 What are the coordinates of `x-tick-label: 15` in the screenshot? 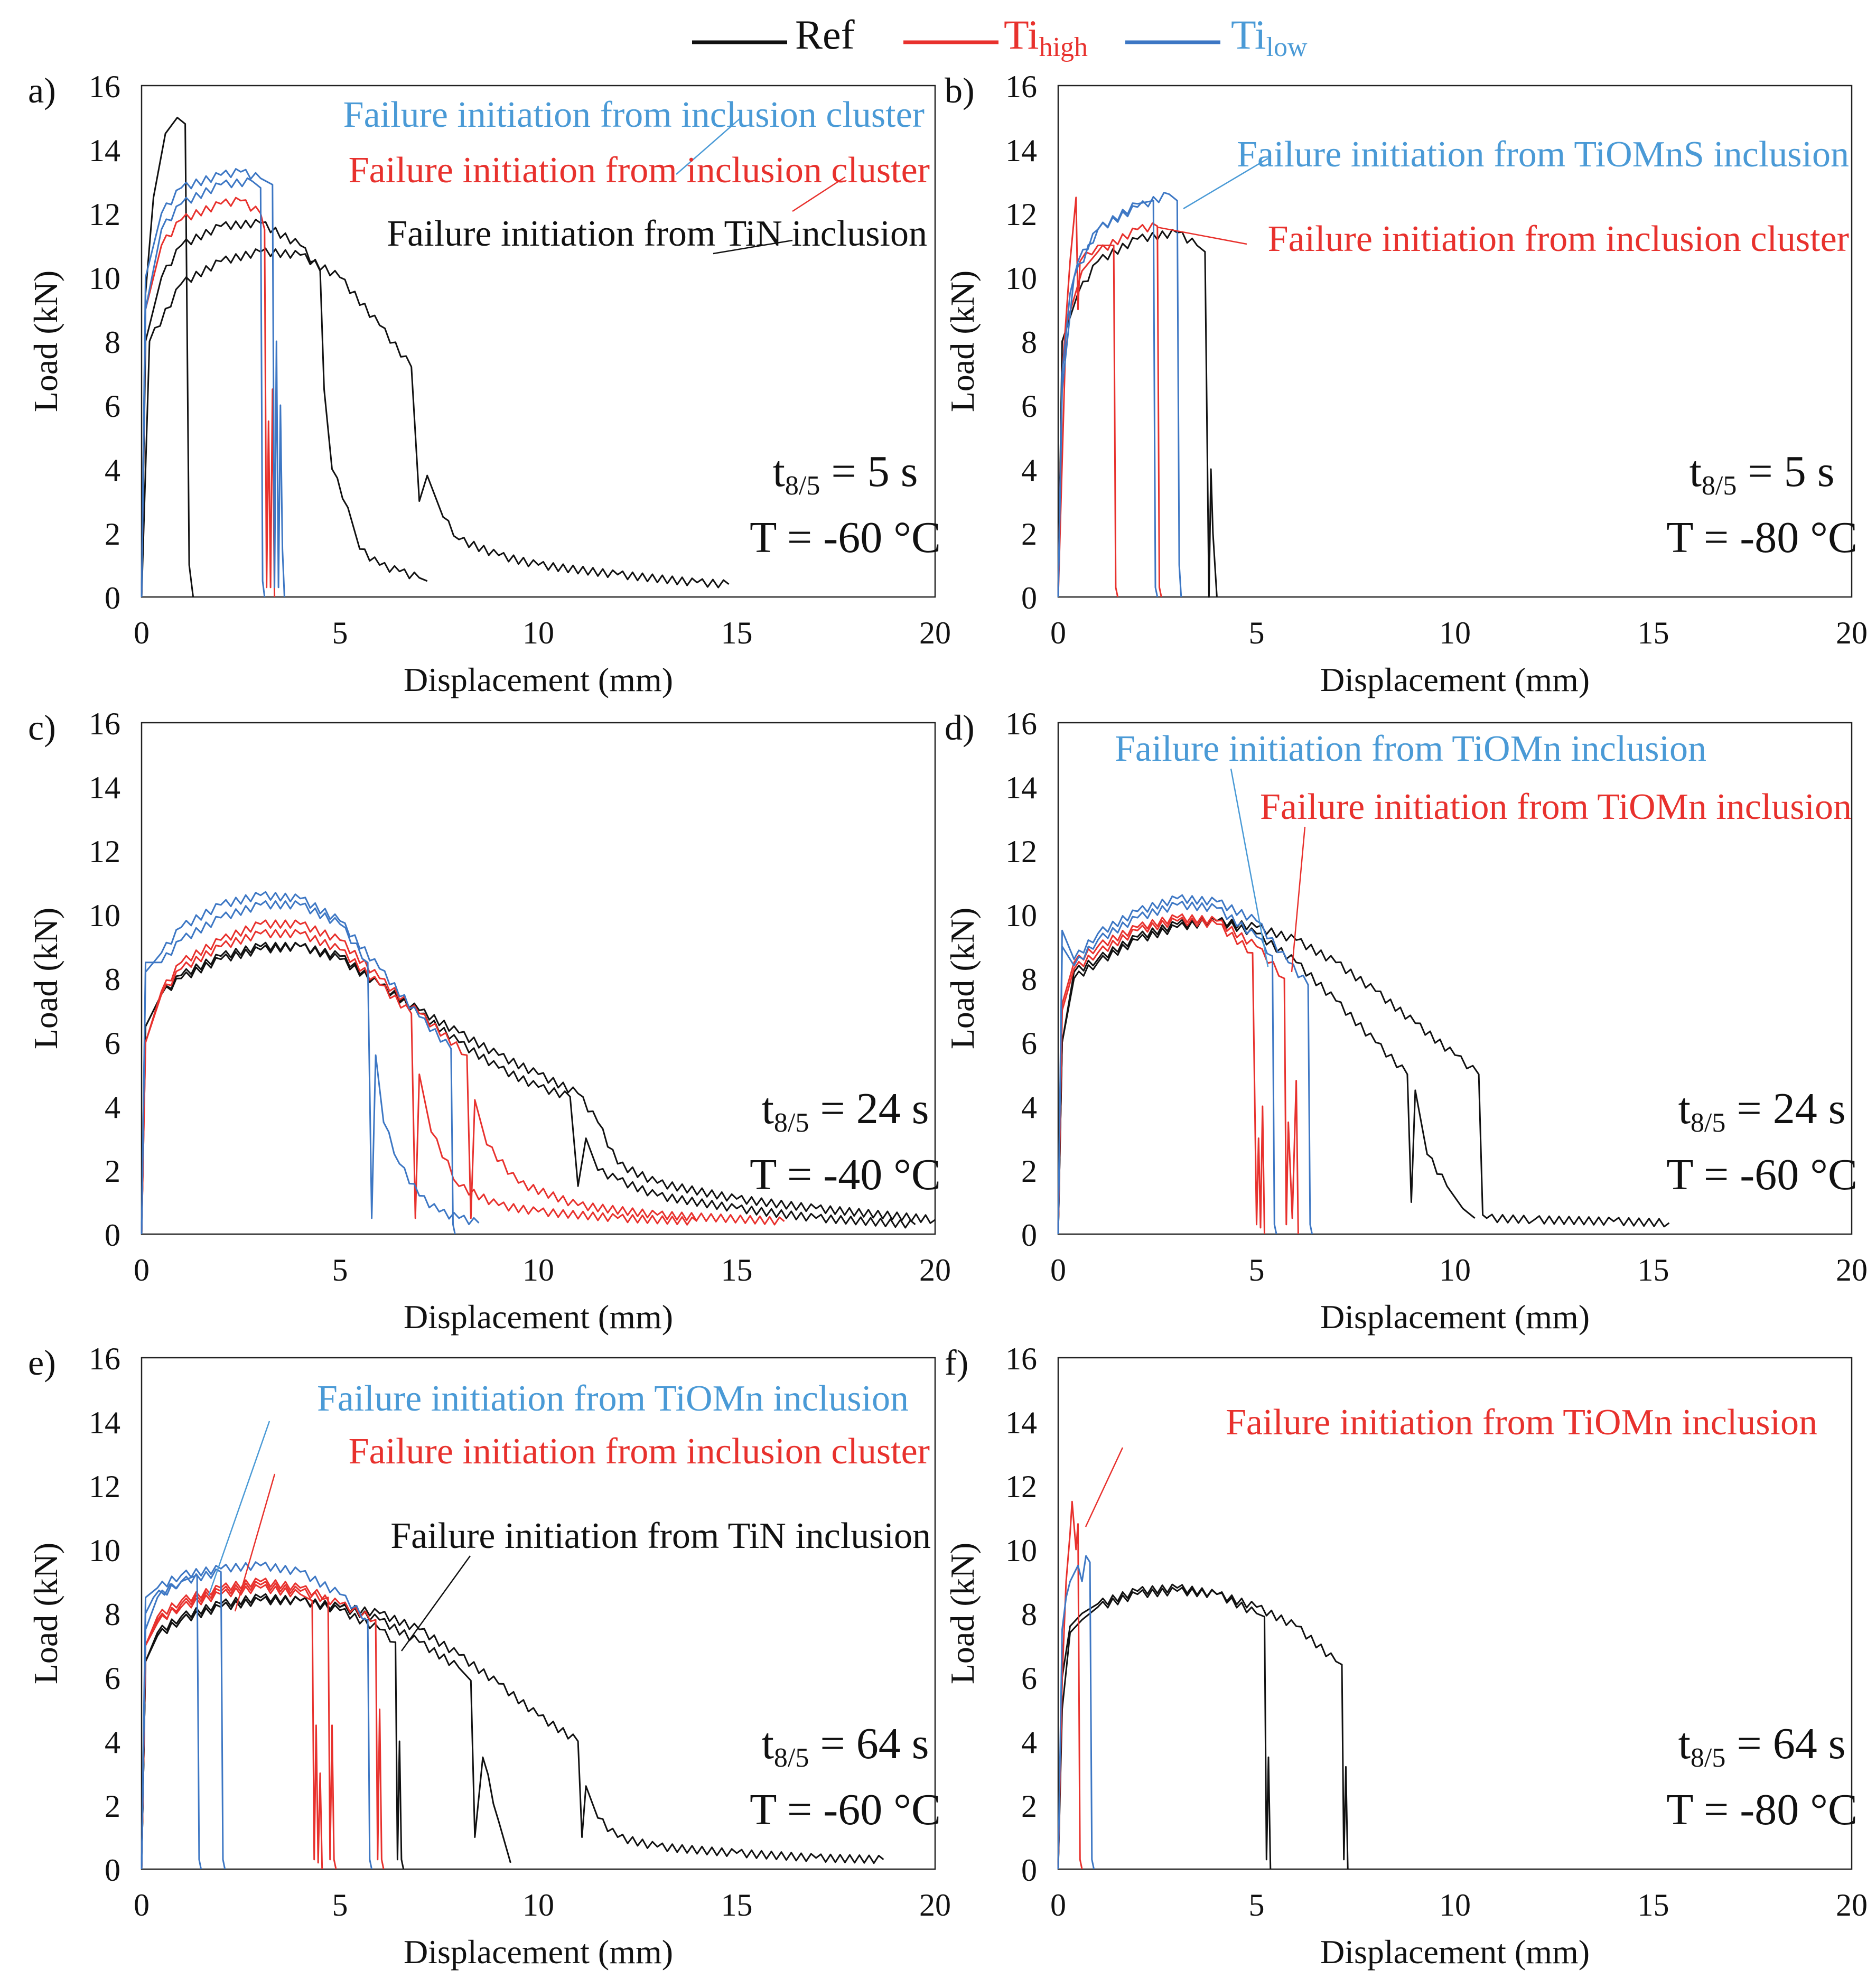 It's located at (737, 1905).